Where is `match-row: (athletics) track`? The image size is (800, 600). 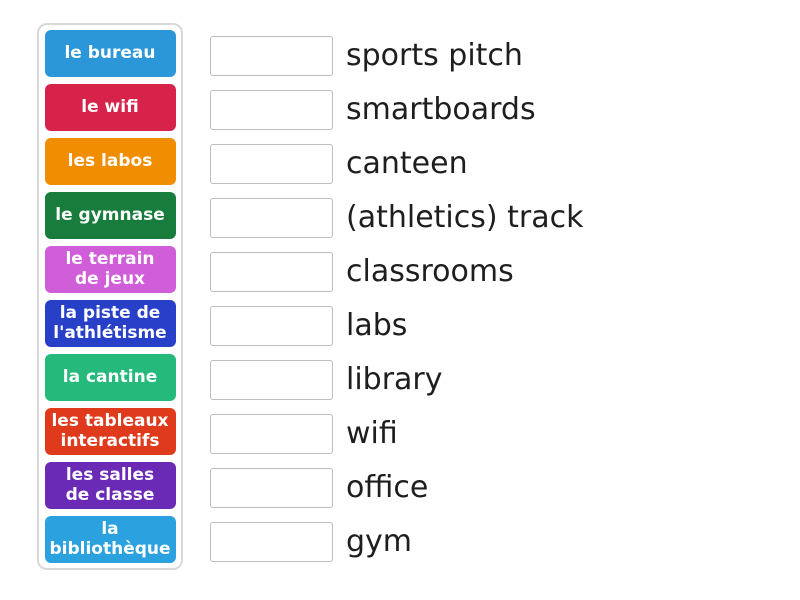
match-row: (athletics) track is located at coordinates (396, 218).